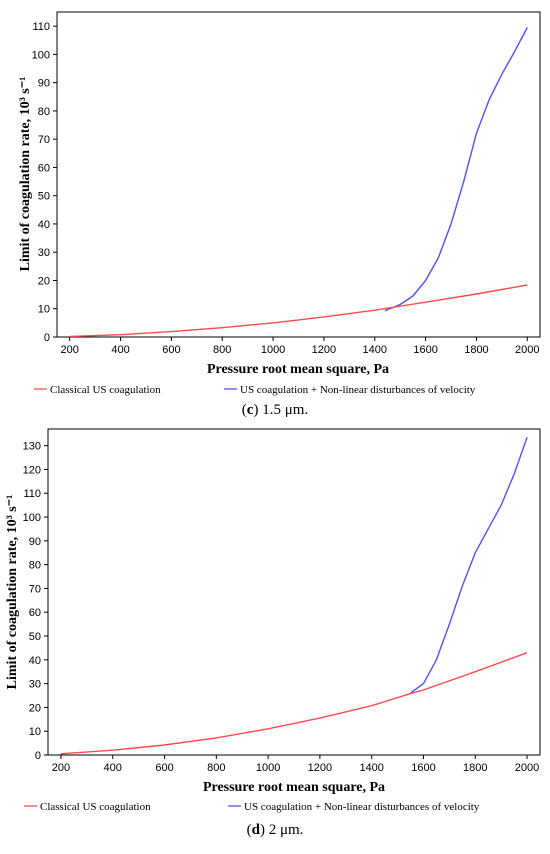 The image size is (550, 854). I want to click on y-tick-label-d: 30, so click(35, 685).